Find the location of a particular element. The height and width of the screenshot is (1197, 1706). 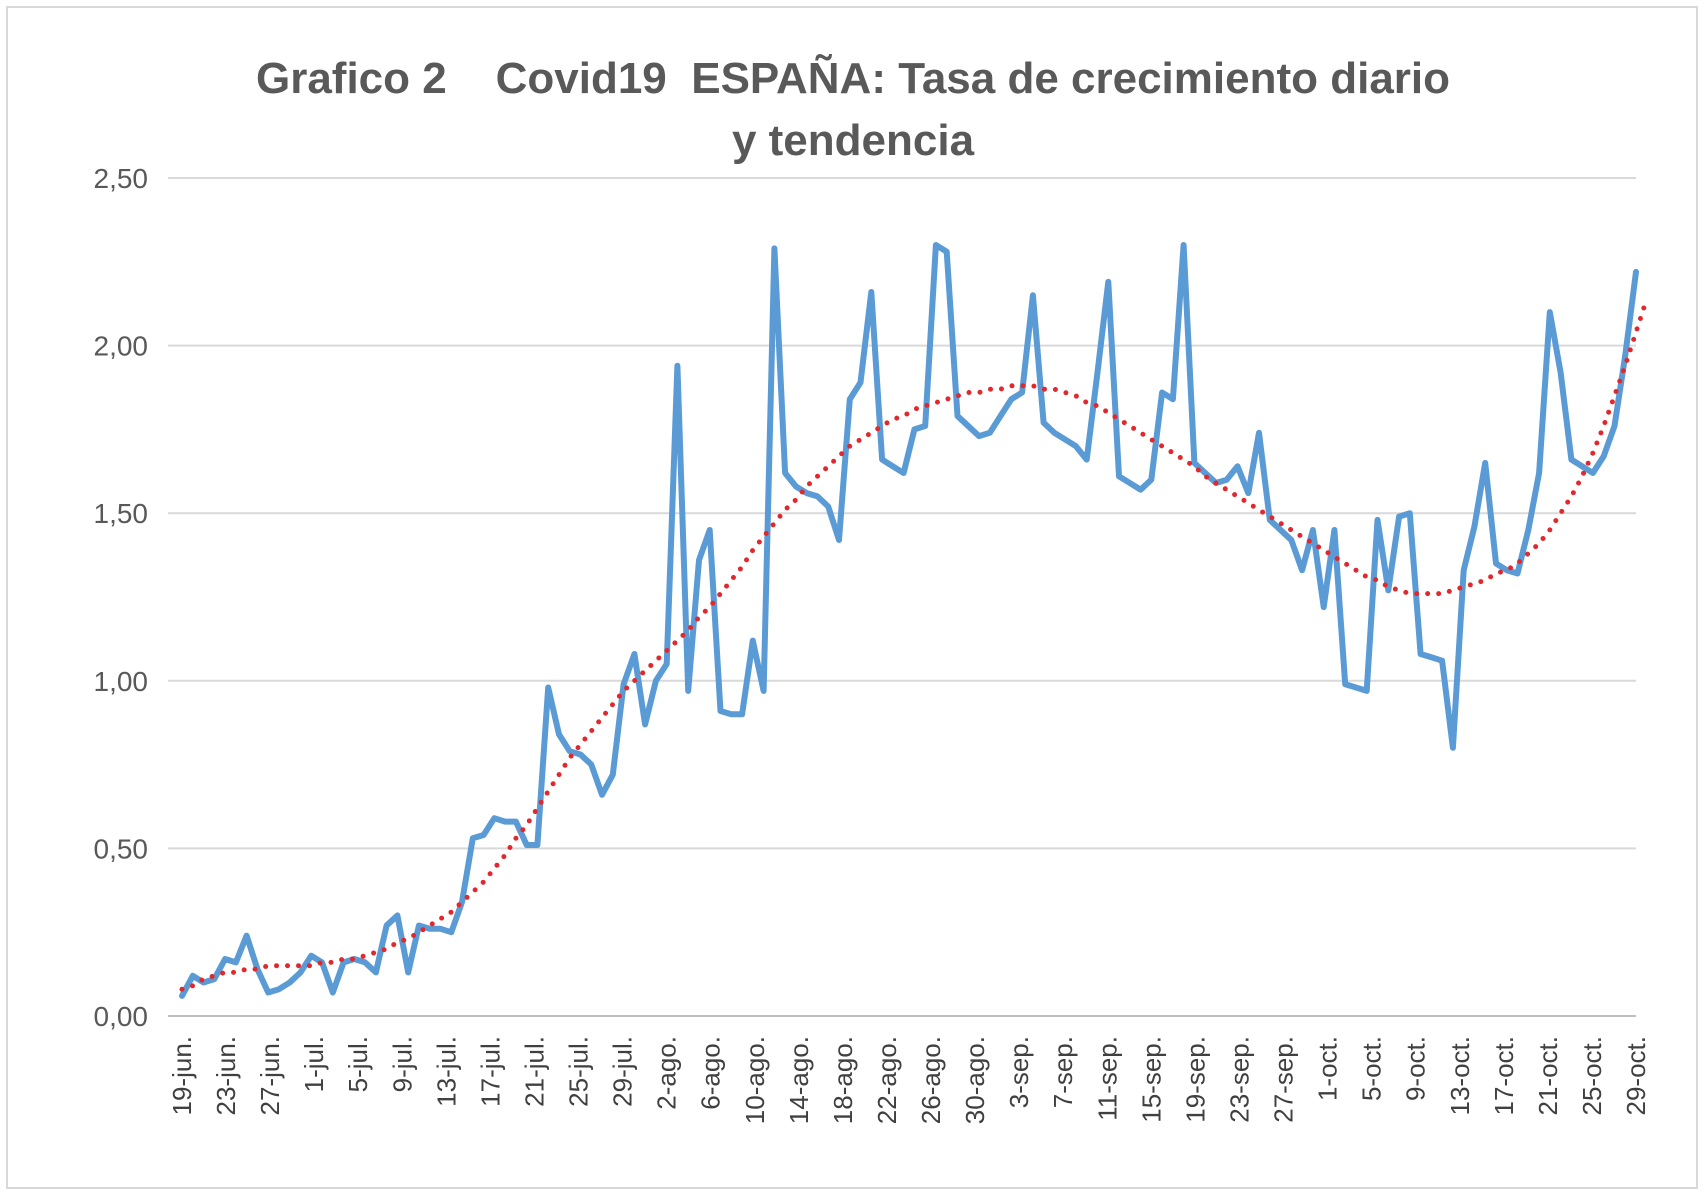

x-tick-label: 1-jul. is located at coordinates (314, 1064).